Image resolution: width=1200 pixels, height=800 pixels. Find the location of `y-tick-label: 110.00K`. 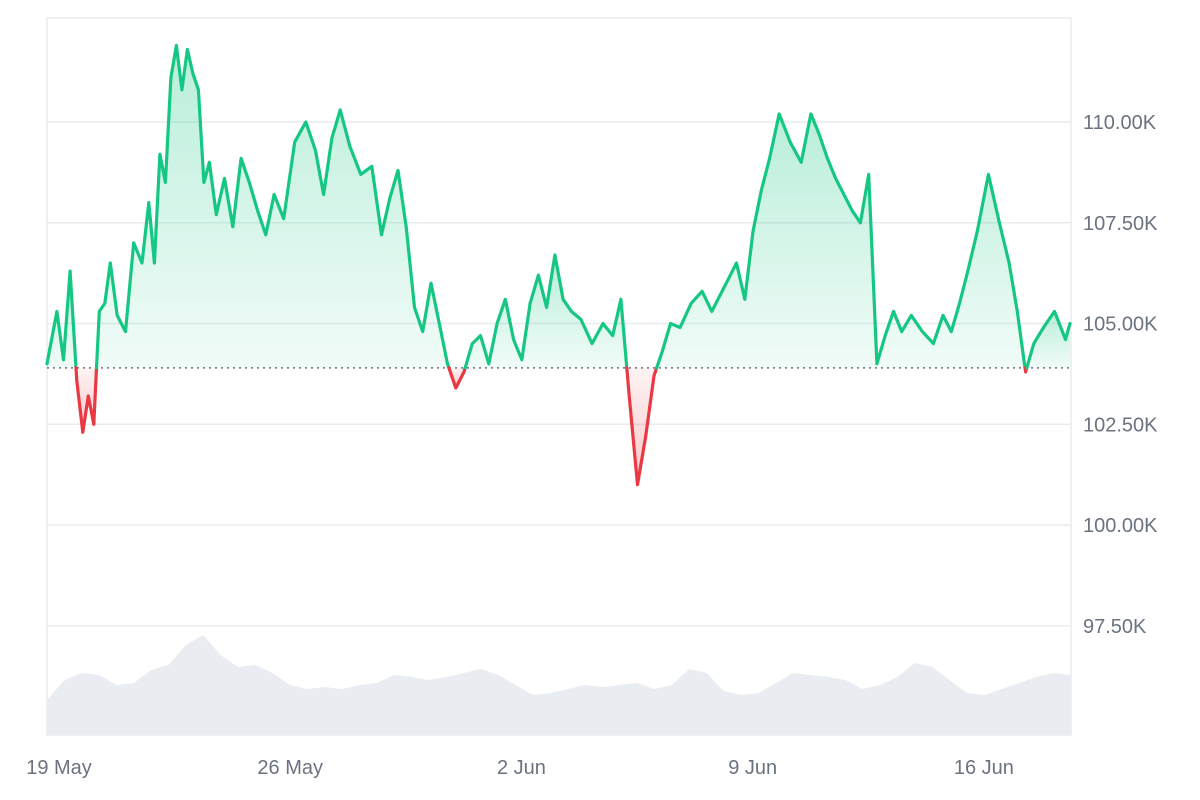

y-tick-label: 110.00K is located at coordinates (1120, 123).